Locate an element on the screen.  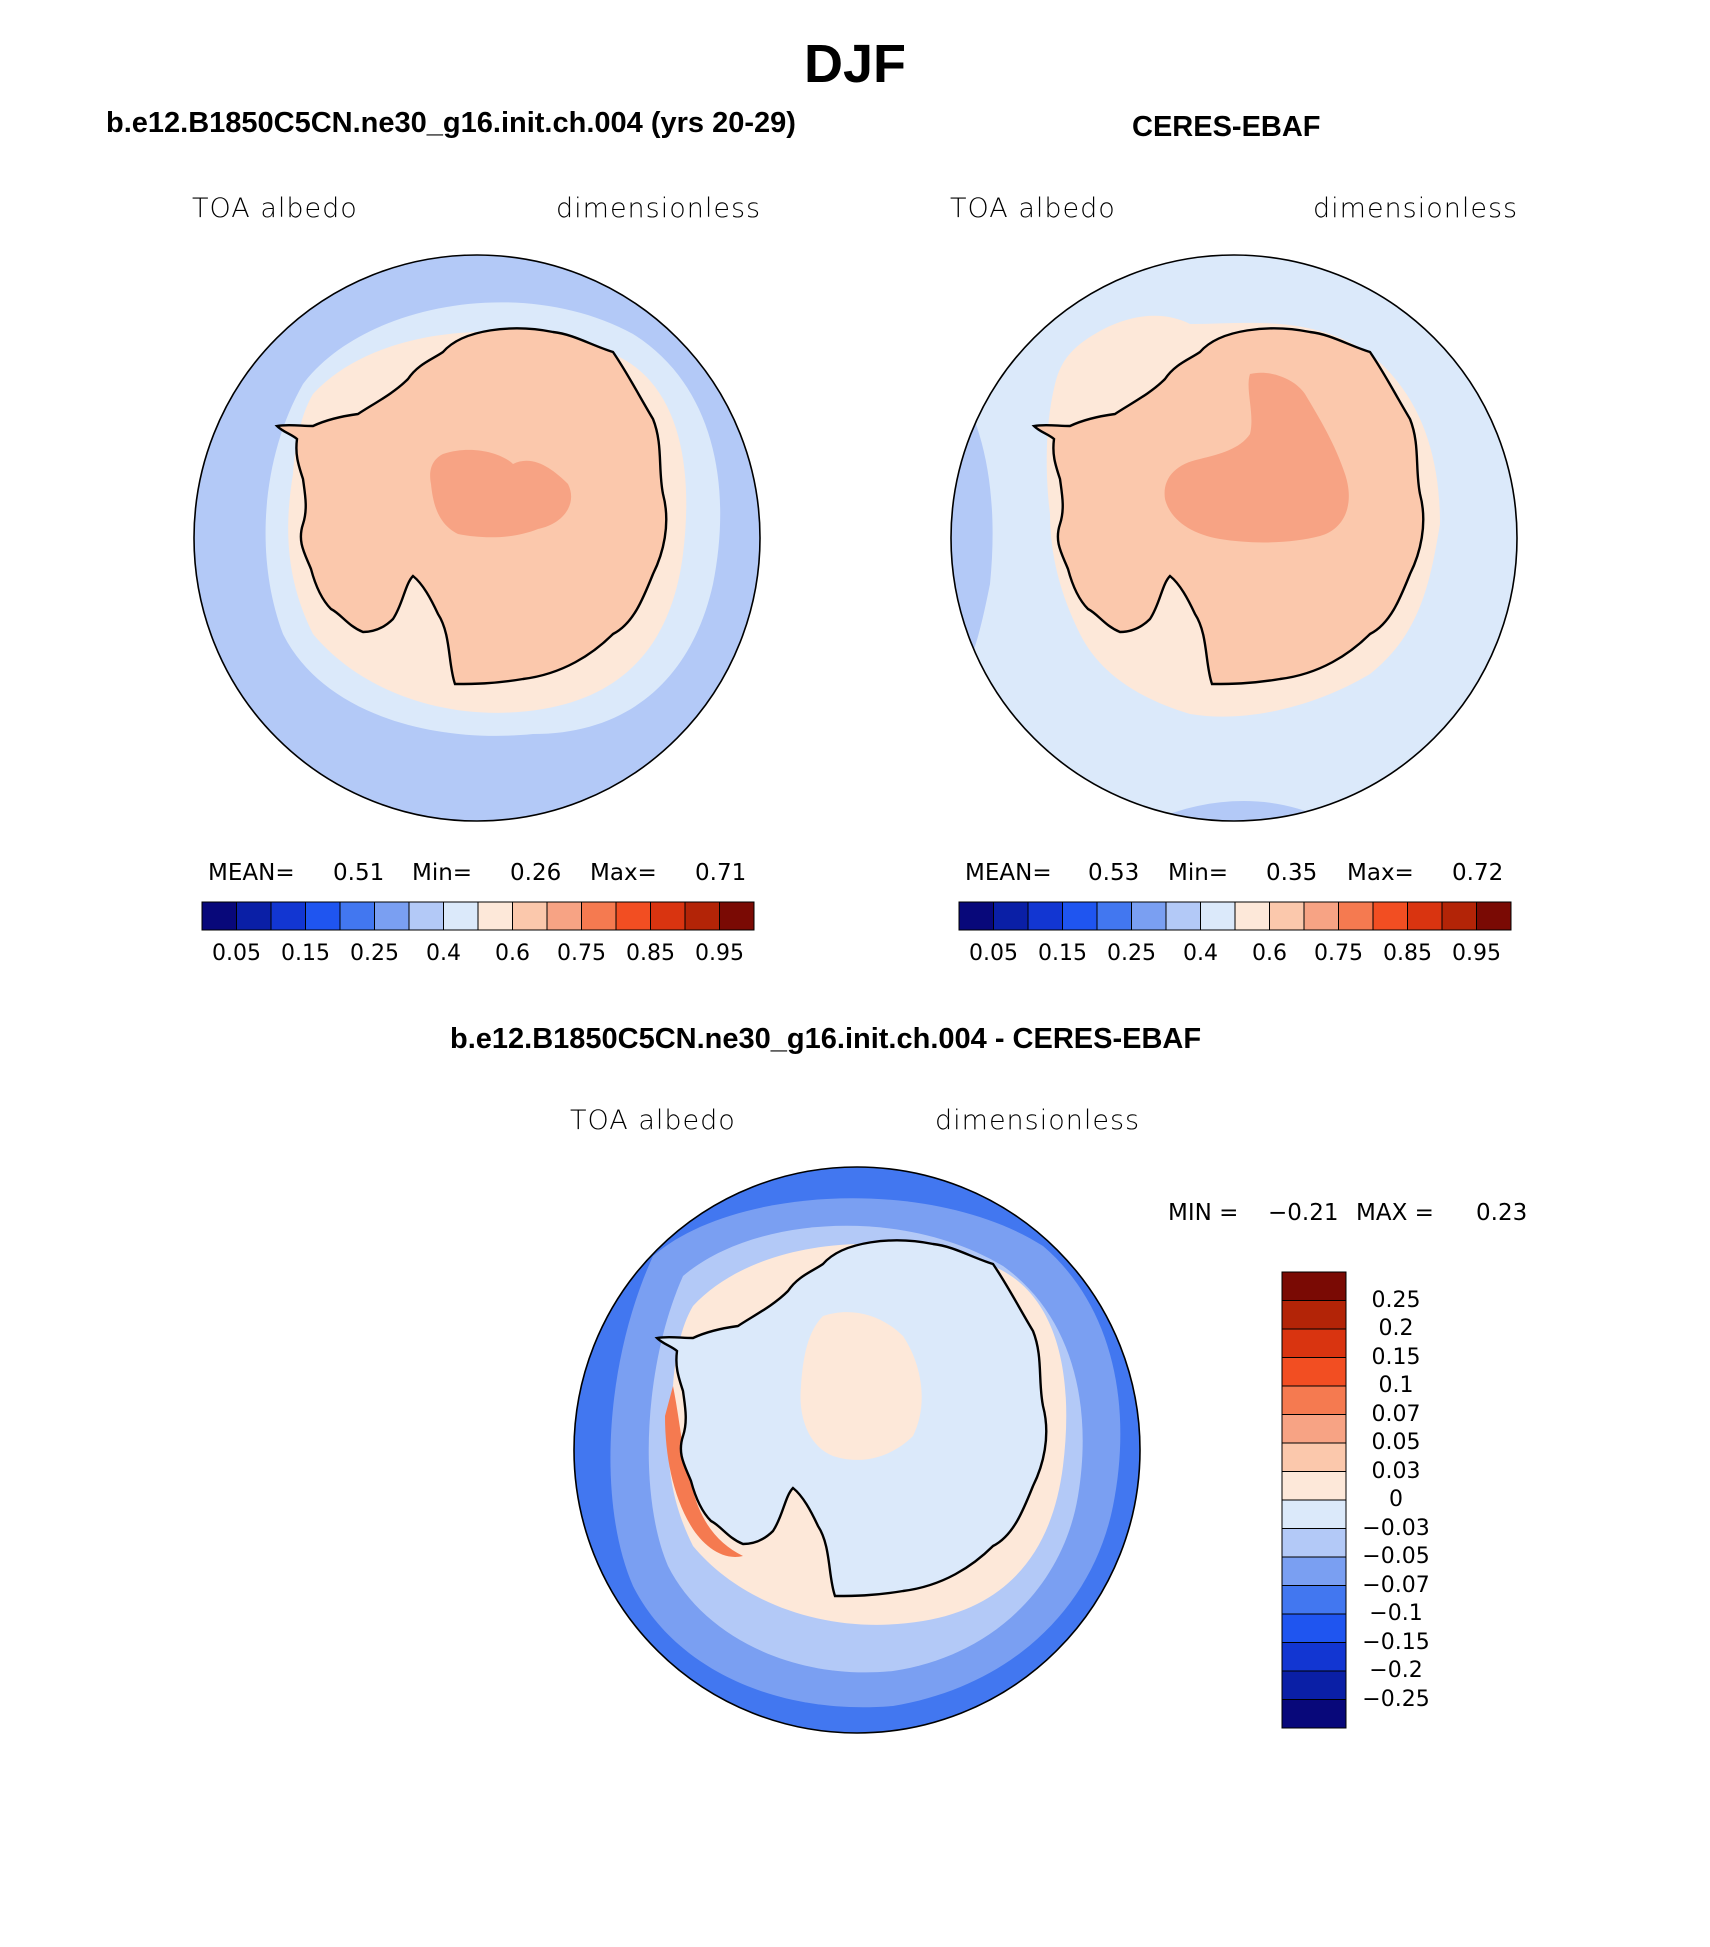
panel-3-max: 0.23 is located at coordinates (1502, 1213).